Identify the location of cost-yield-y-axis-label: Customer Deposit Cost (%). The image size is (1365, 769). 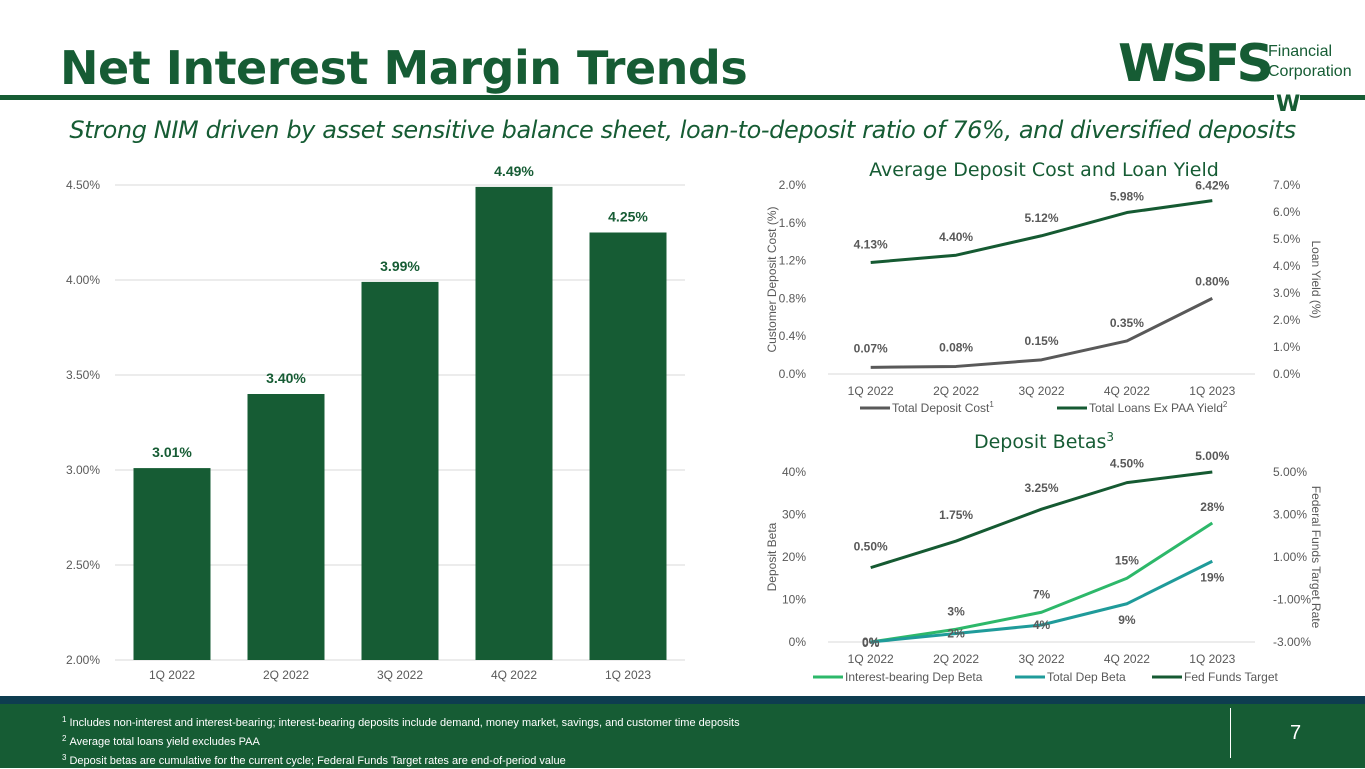
(772, 279).